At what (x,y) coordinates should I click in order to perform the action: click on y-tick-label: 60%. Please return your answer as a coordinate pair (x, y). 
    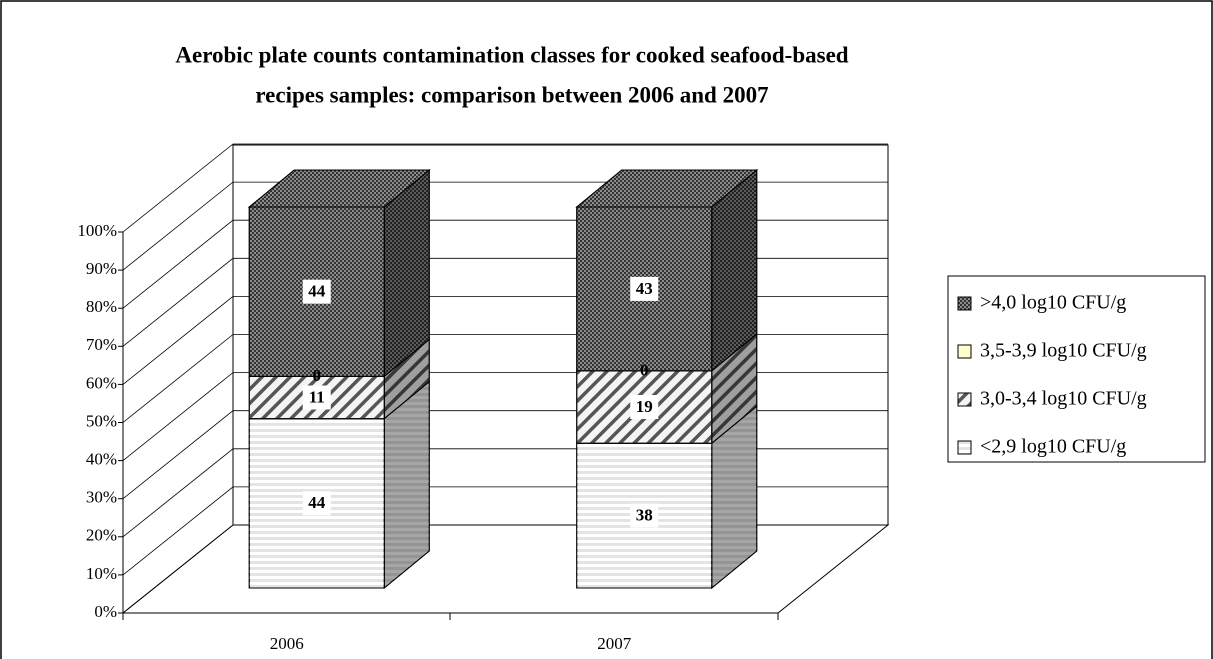
    Looking at the image, I should click on (101, 382).